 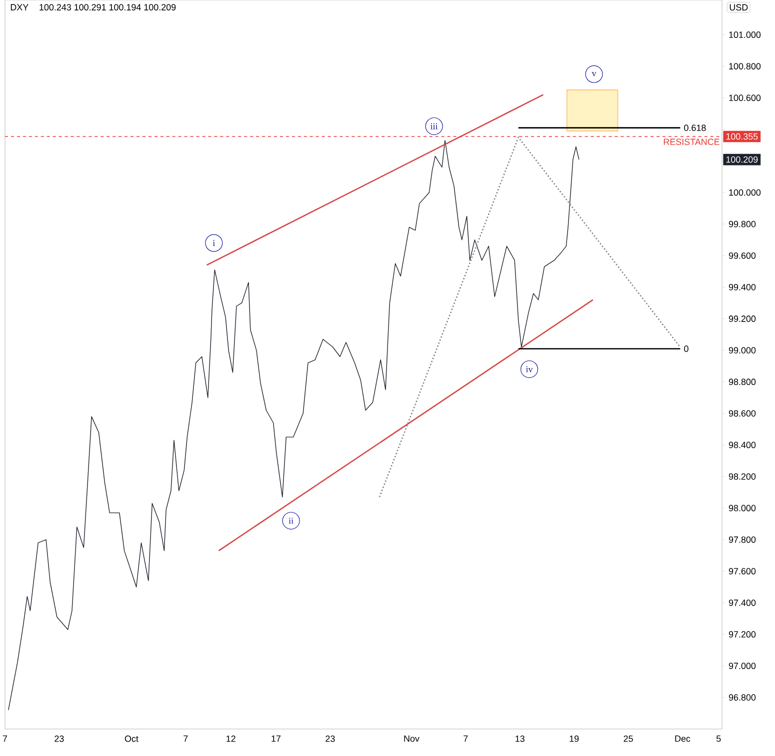 What do you see at coordinates (574, 739) in the screenshot?
I see `x-tick-label: 19` at bounding box center [574, 739].